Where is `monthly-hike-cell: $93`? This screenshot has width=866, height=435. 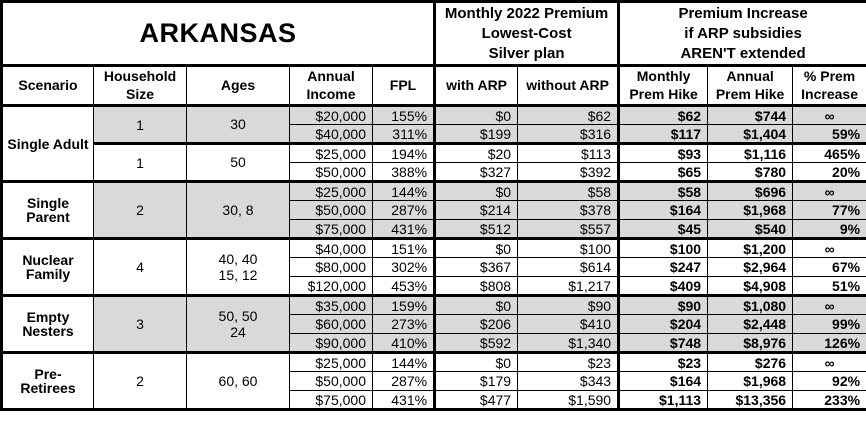
monthly-hike-cell: $93 is located at coordinates (663, 153).